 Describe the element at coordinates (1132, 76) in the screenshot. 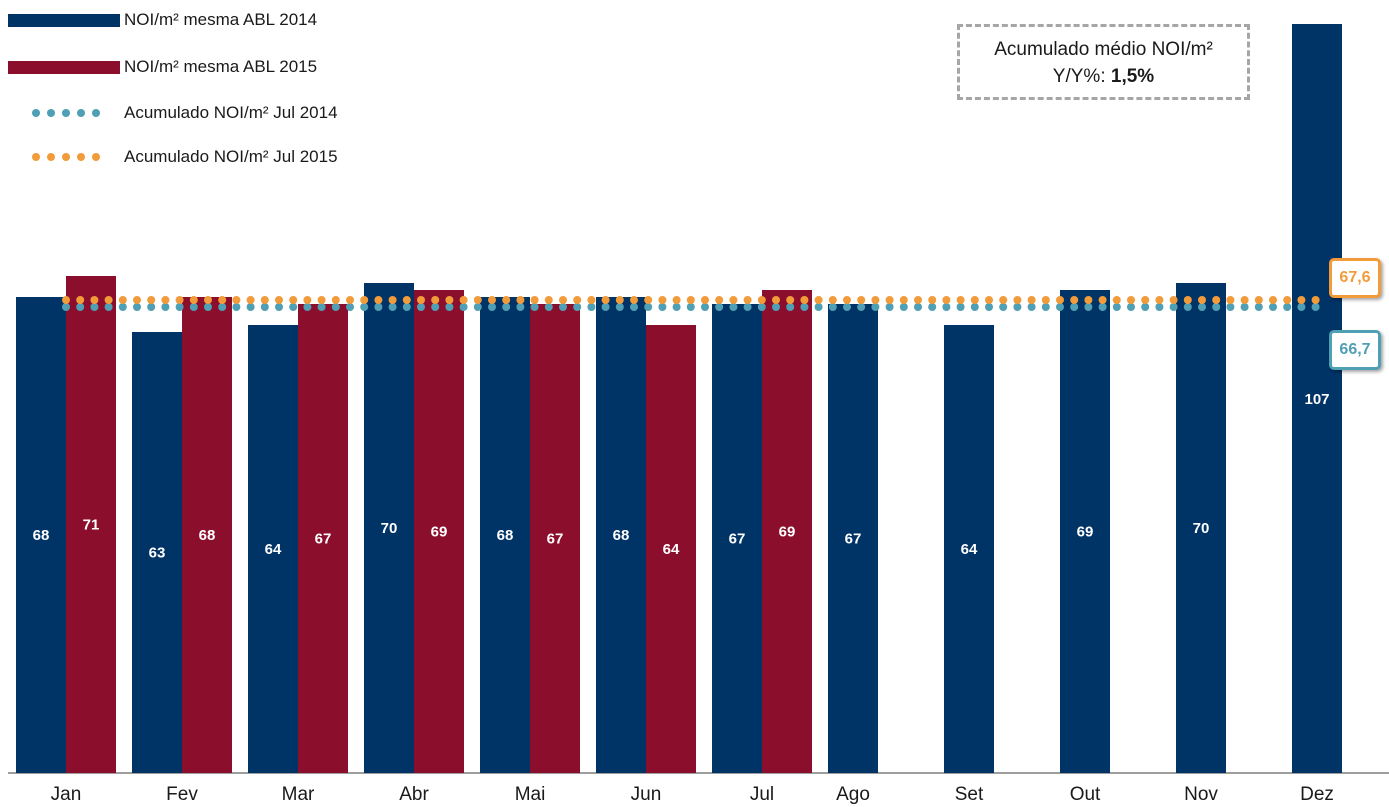

I see `annotation-value: 1,5%` at that location.